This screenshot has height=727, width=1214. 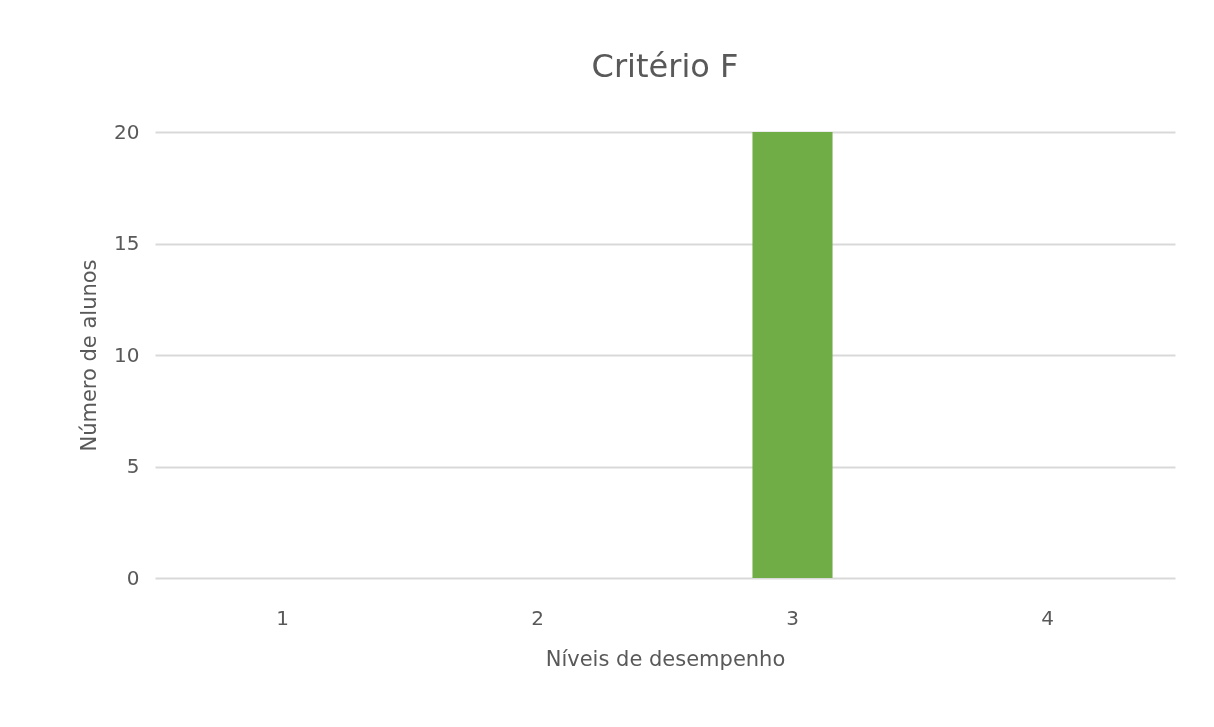 I want to click on x-tick-label: 3, so click(x=792, y=617).